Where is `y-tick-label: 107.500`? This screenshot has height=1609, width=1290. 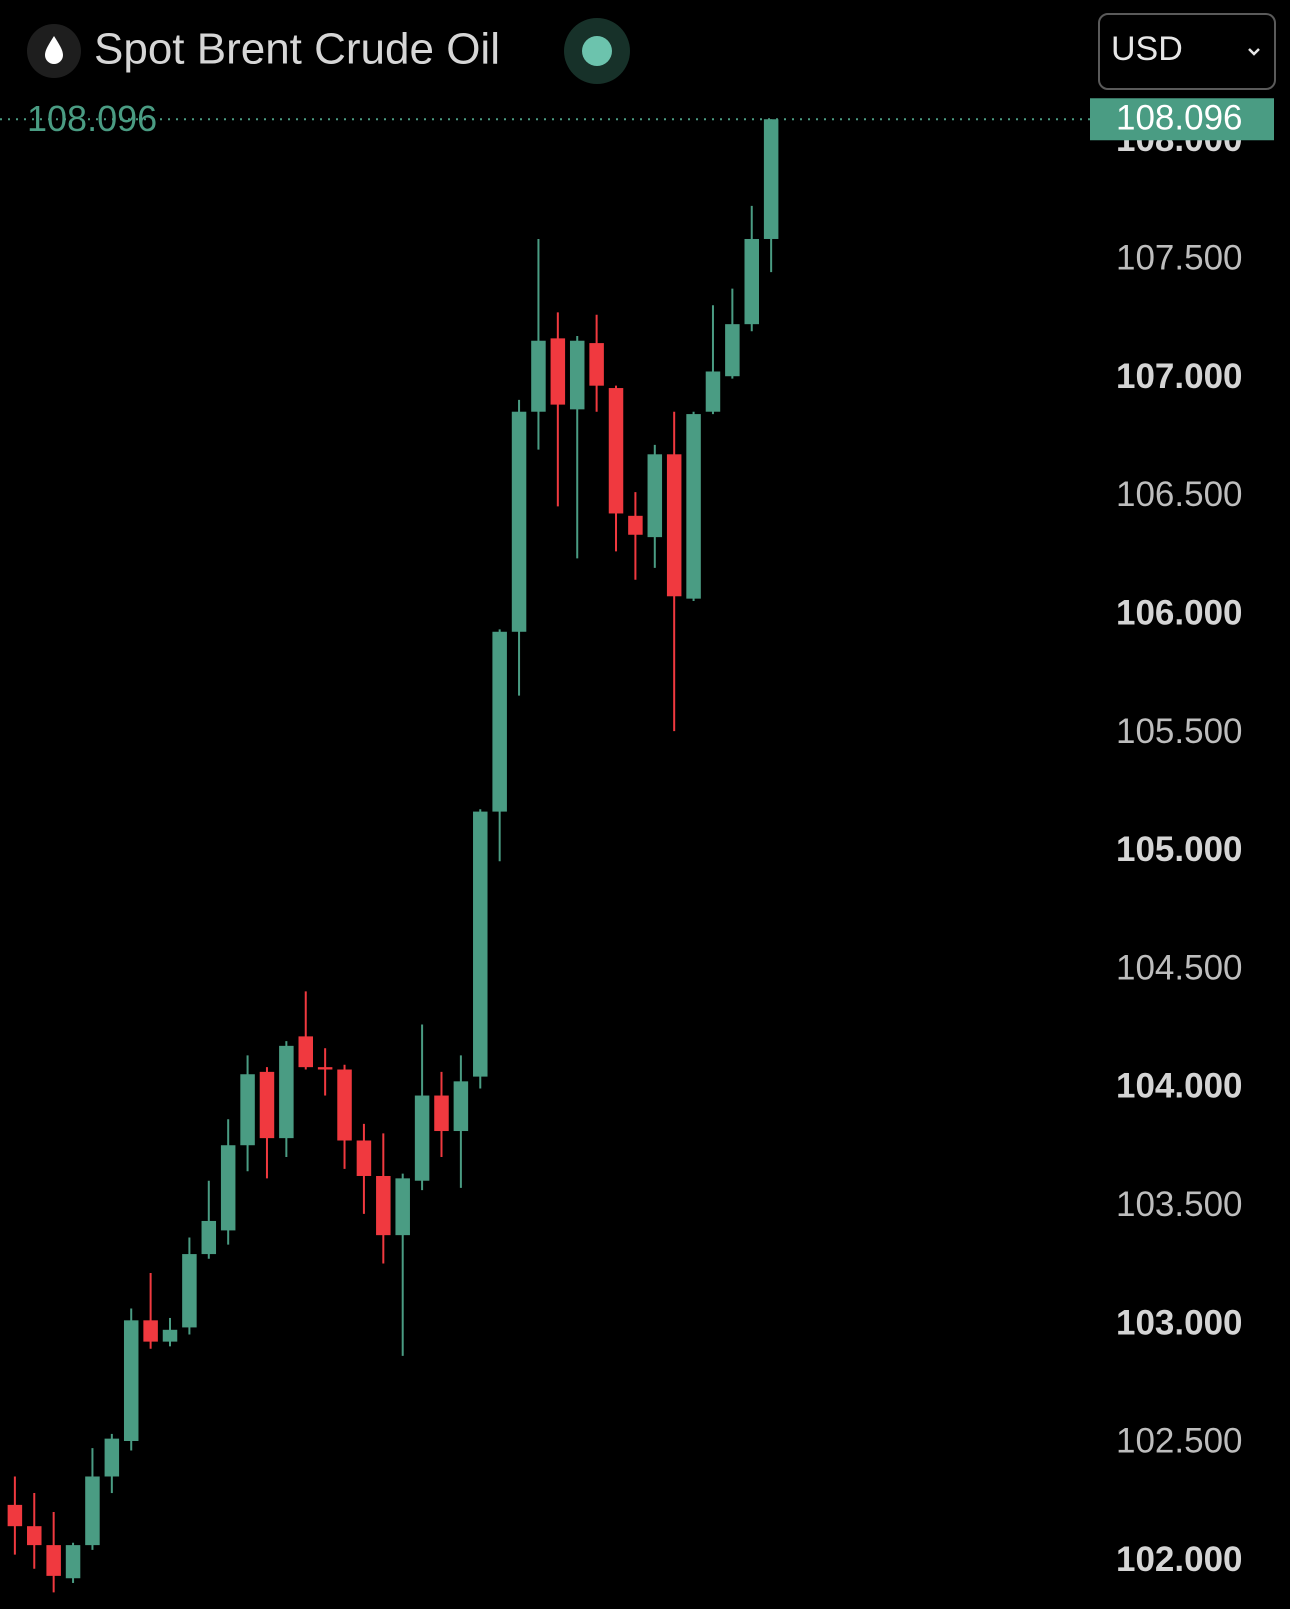
y-tick-label: 107.500 is located at coordinates (1179, 258).